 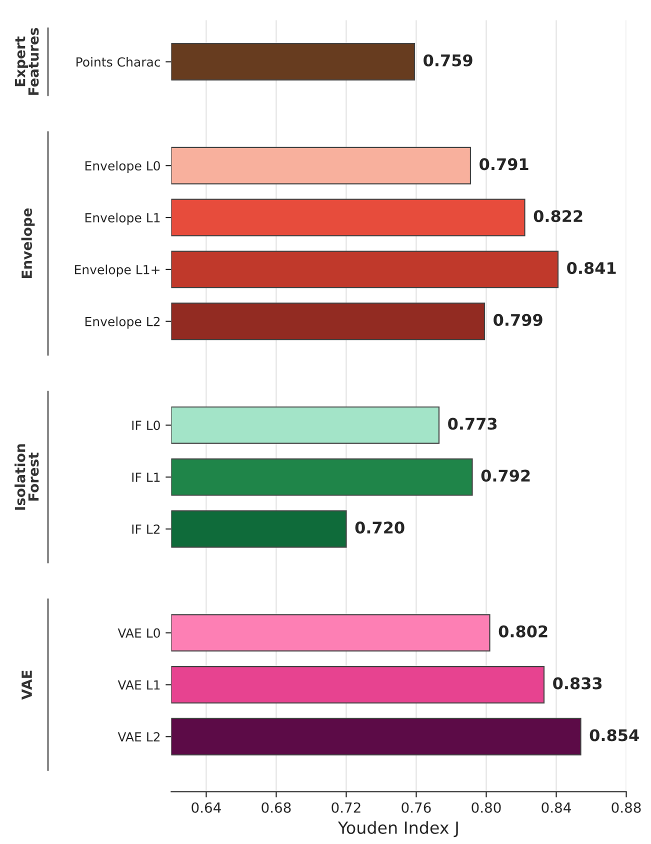 What do you see at coordinates (28, 243) in the screenshot?
I see `text: Envelope` at bounding box center [28, 243].